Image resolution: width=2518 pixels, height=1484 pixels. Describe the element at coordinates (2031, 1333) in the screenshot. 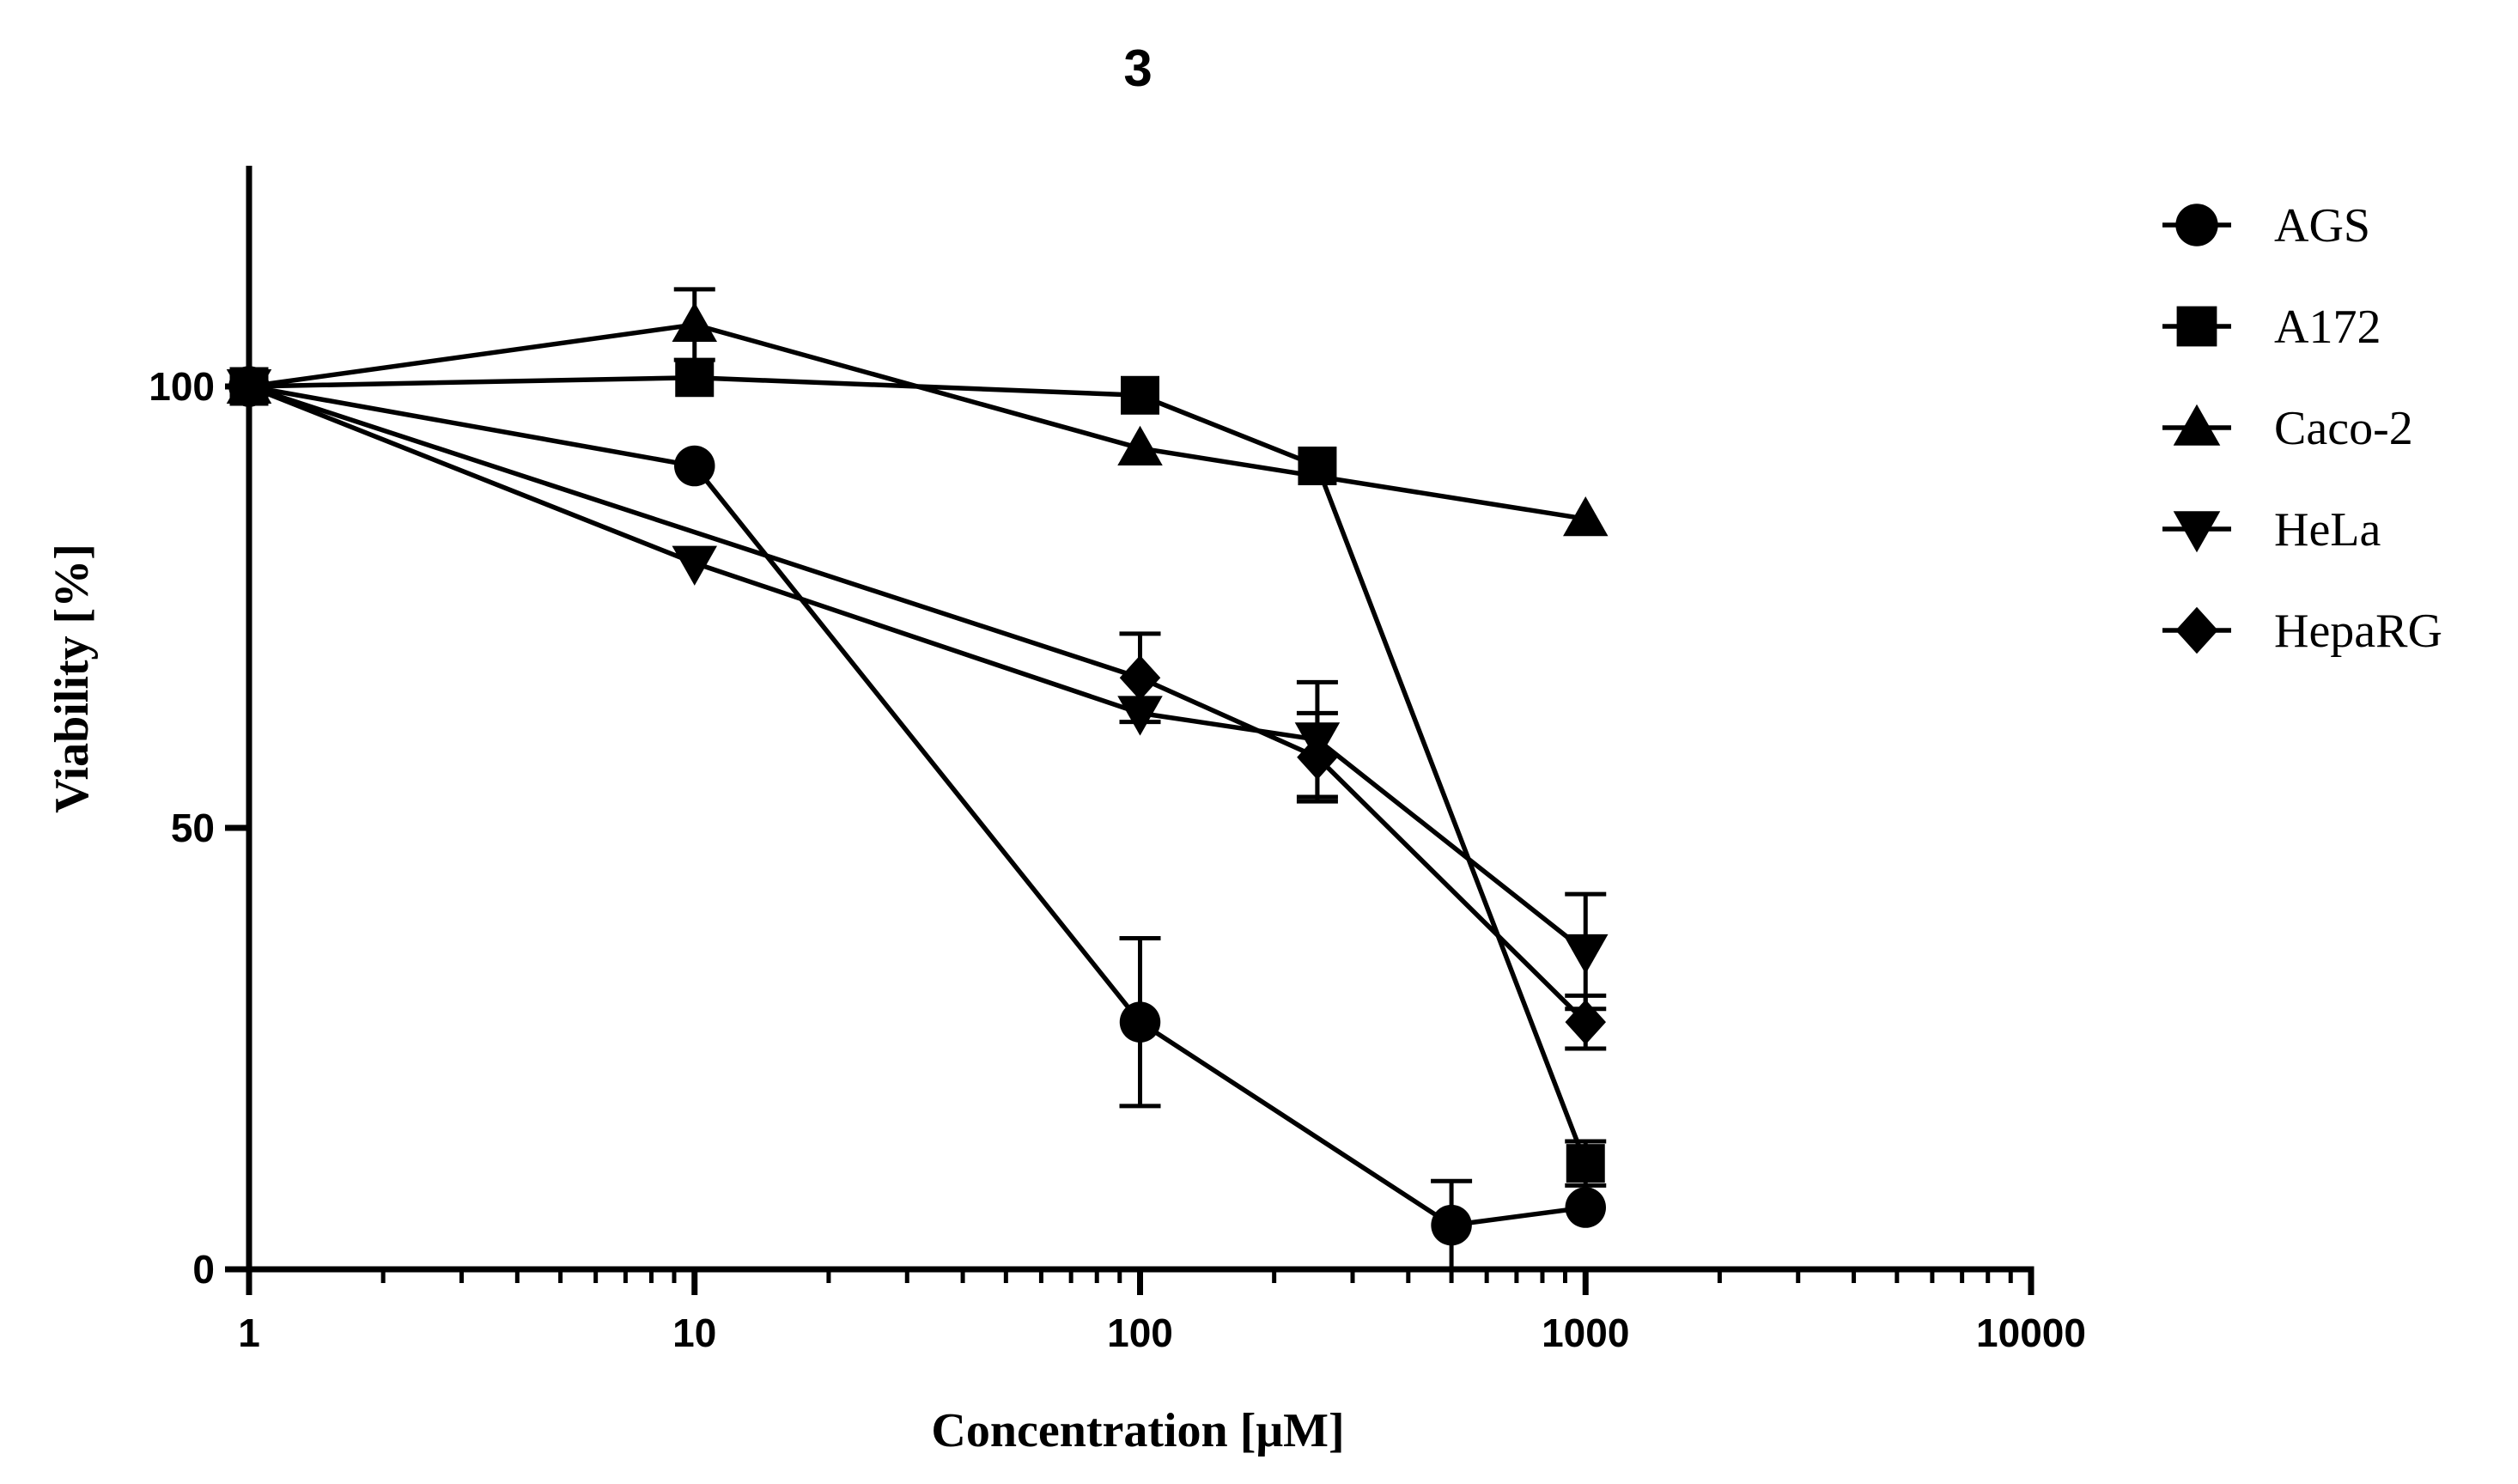

I see `x-tick-label: 10000` at that location.